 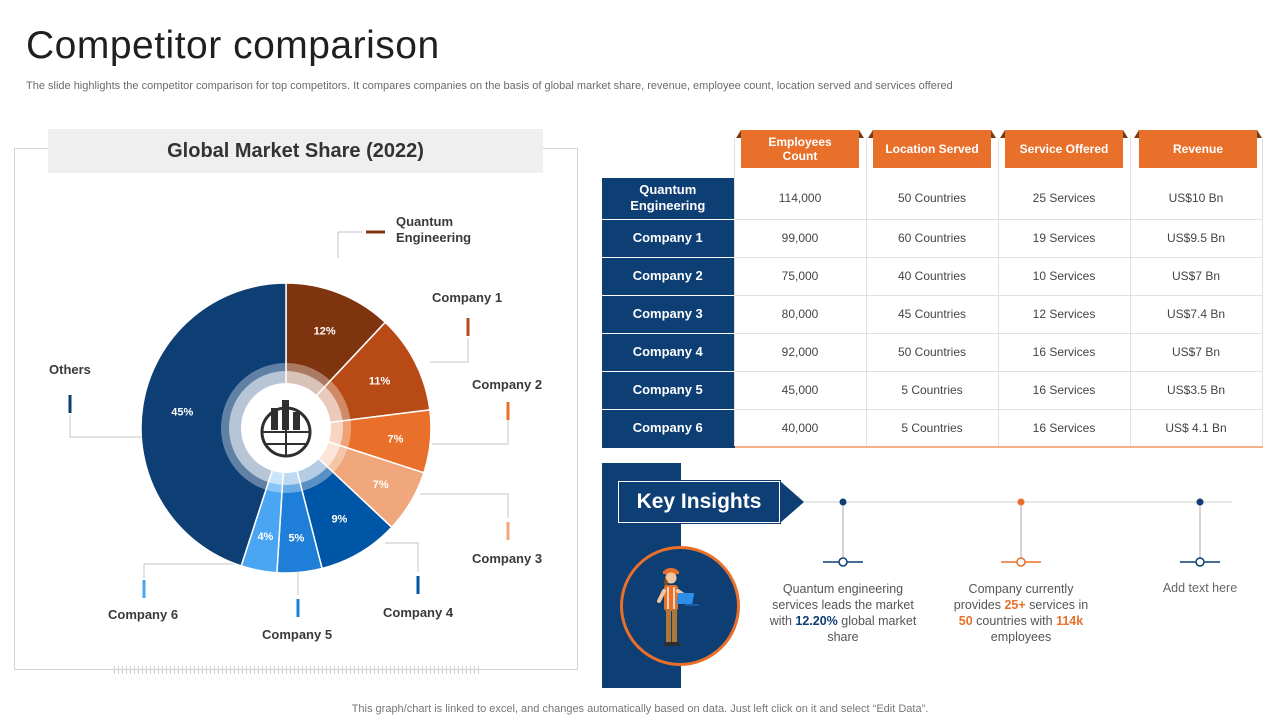 I want to click on row-header: Company 3, so click(x=668, y=314).